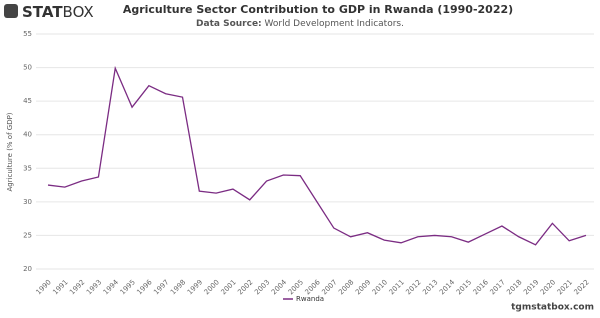  I want to click on x-tick-label: 2002, so click(245, 287).